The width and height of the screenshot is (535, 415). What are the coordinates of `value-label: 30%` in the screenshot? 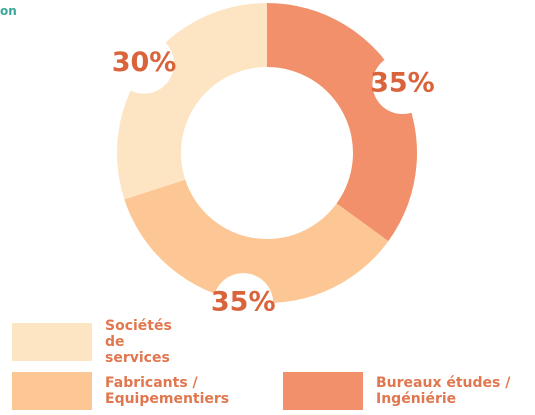 It's located at (144, 62).